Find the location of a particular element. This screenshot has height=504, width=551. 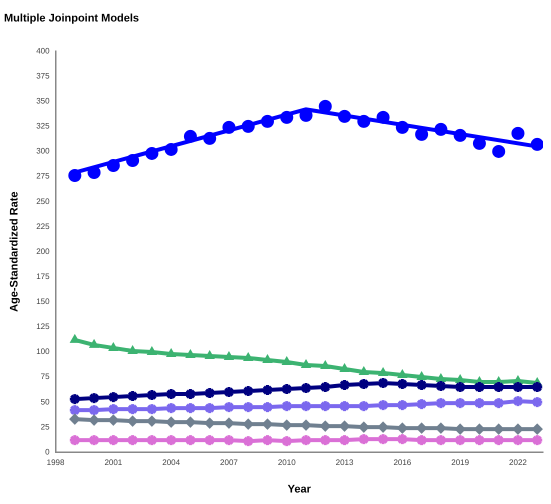

y-tick-label: 125 is located at coordinates (43, 327).